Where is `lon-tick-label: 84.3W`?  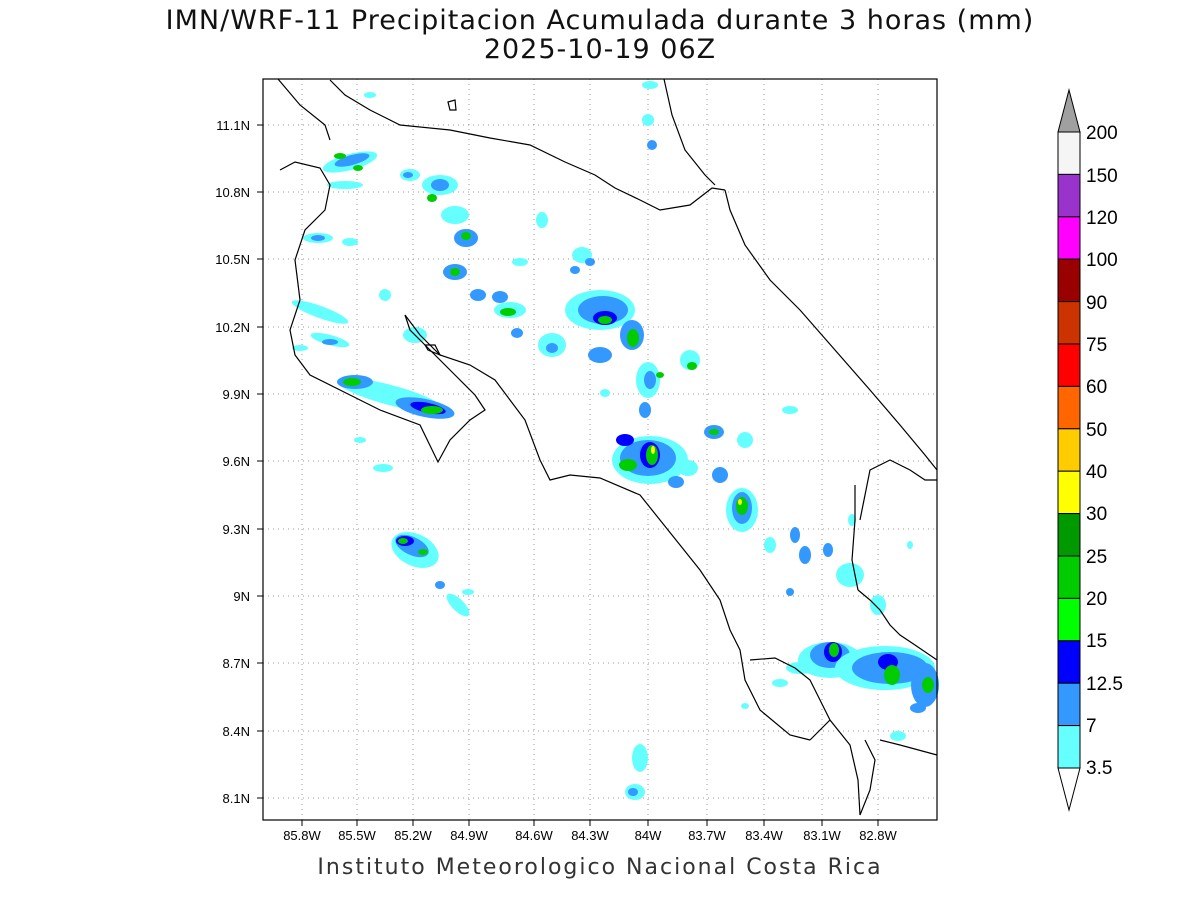
lon-tick-label: 84.3W is located at coordinates (590, 835).